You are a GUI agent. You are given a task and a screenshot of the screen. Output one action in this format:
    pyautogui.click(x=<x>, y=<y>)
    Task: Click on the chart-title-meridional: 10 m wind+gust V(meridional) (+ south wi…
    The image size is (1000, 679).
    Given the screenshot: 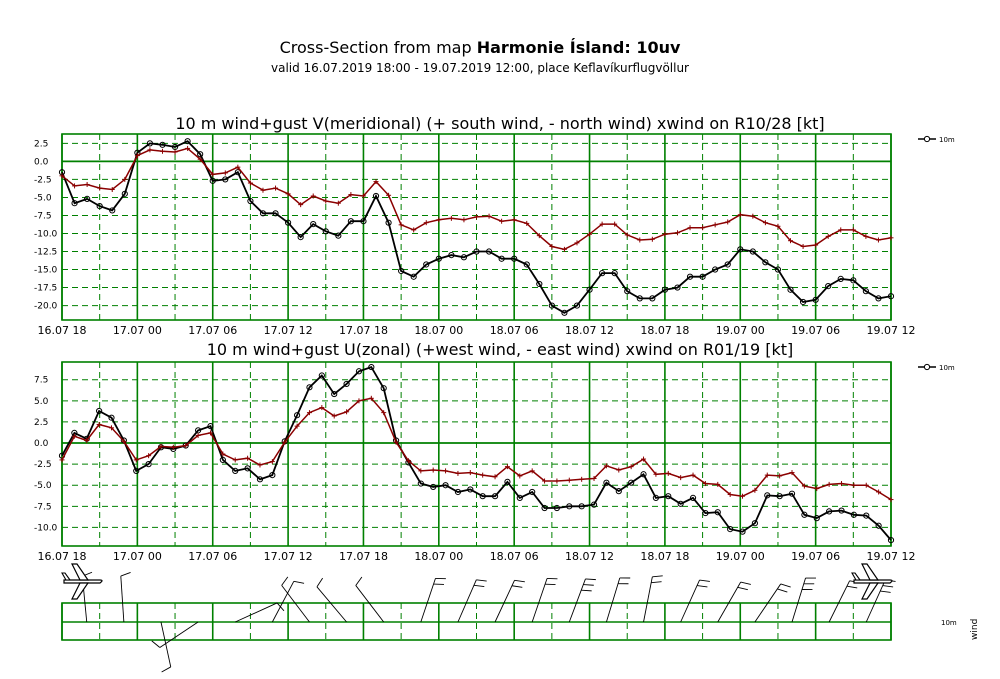 What is the action you would take?
    pyautogui.click(x=500, y=123)
    